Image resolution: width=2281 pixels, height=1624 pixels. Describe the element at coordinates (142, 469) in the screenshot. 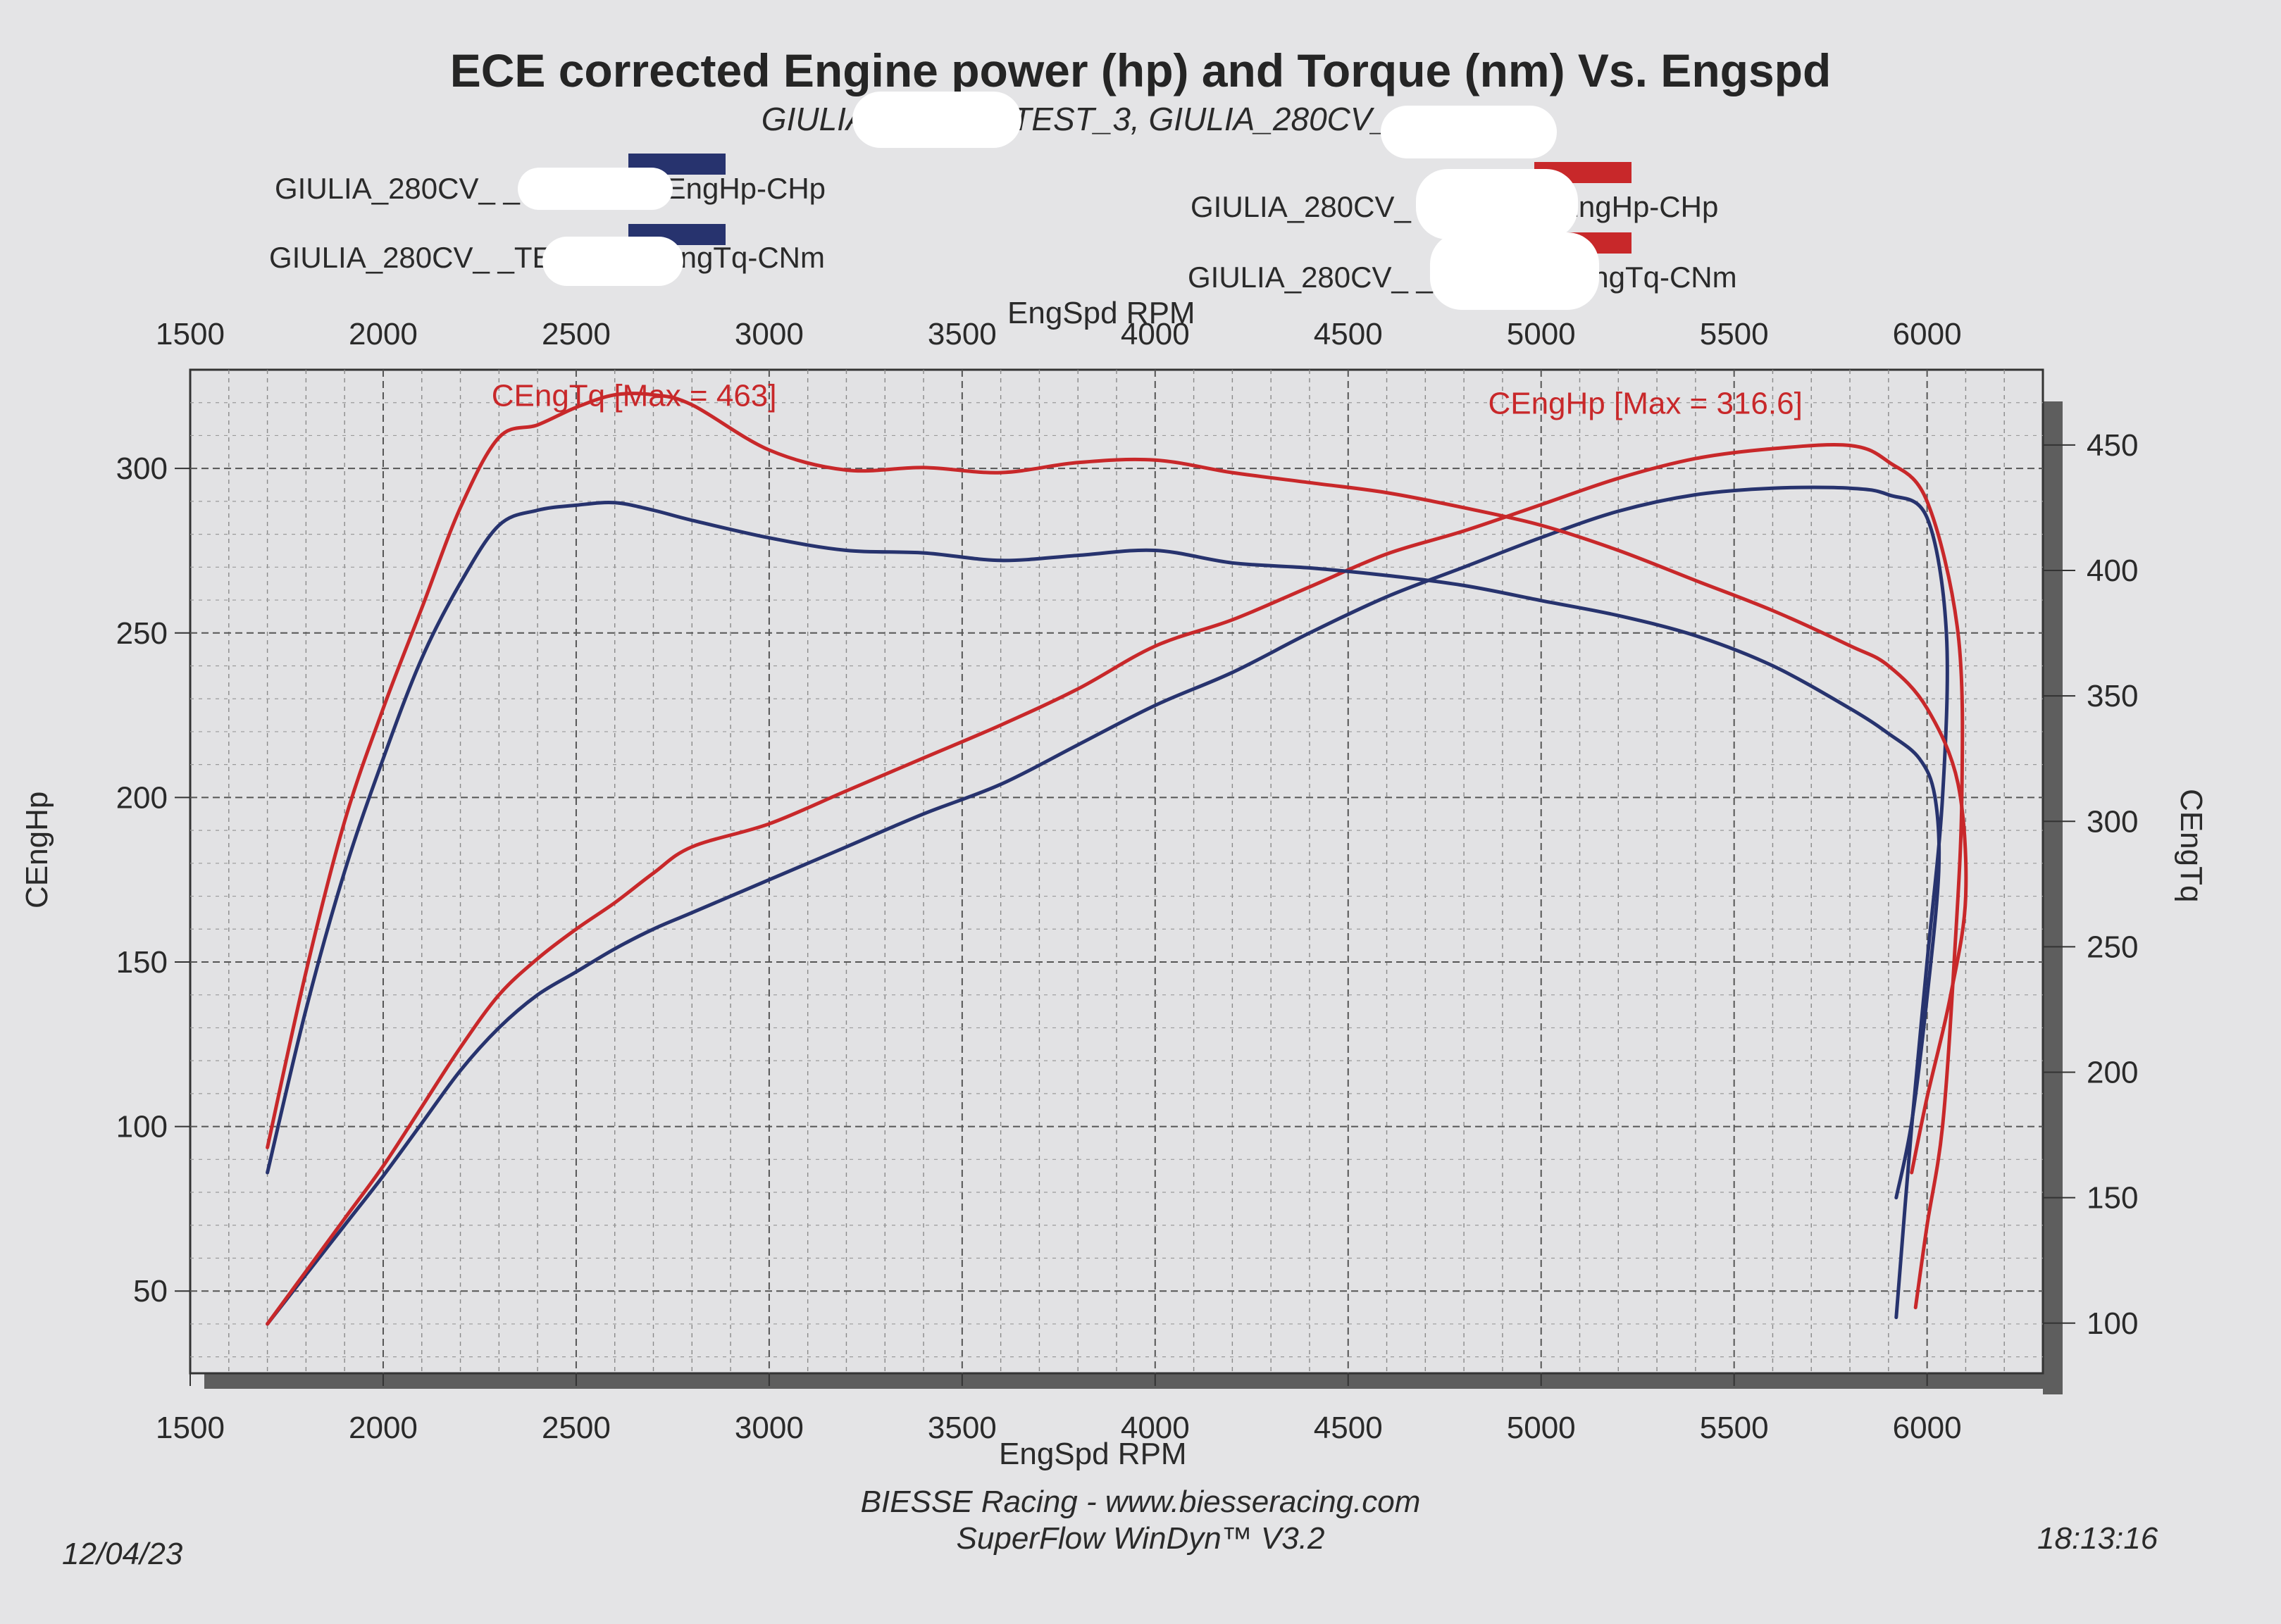

I see `y-left-tick-label: 300` at that location.